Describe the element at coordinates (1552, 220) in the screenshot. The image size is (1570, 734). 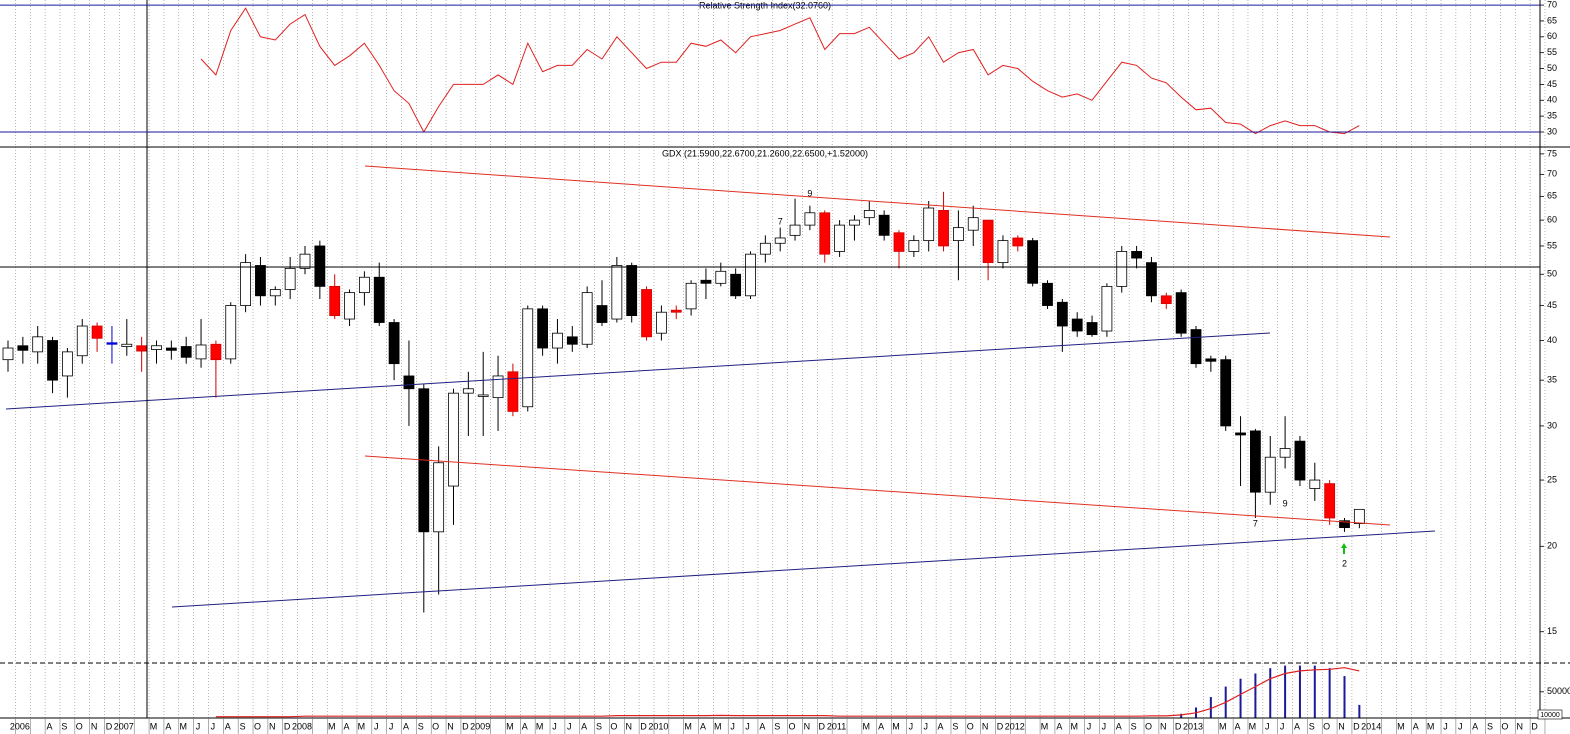
I see `y-tick-label: 60` at that location.